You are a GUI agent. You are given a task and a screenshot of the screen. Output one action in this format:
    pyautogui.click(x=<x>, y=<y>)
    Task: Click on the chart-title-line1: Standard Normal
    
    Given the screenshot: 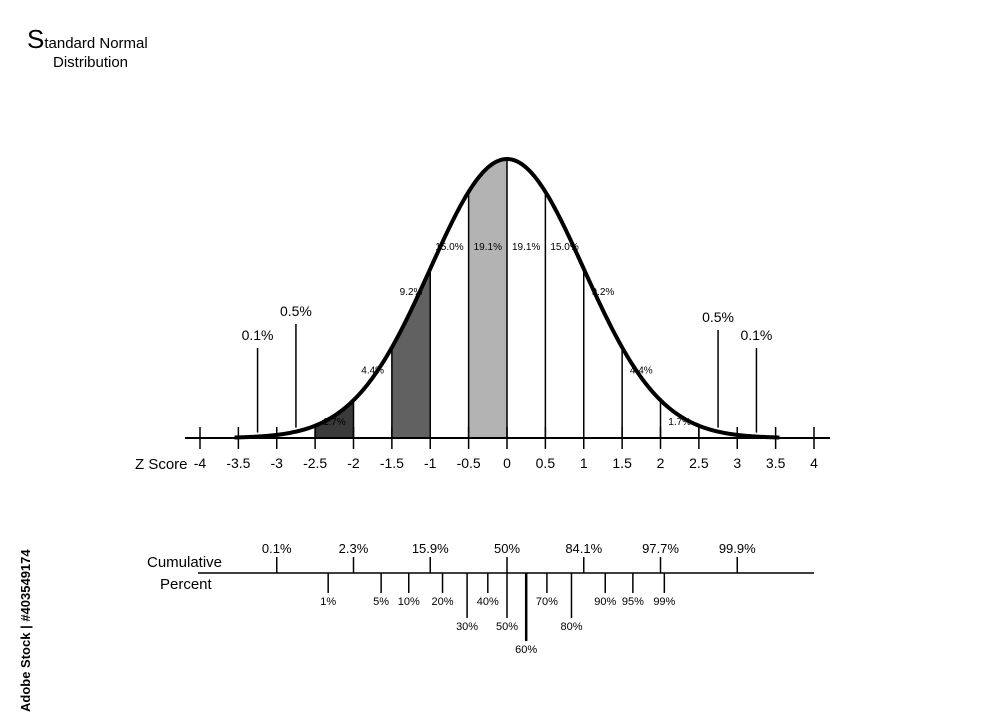 What is the action you would take?
    pyautogui.click(x=87, y=39)
    